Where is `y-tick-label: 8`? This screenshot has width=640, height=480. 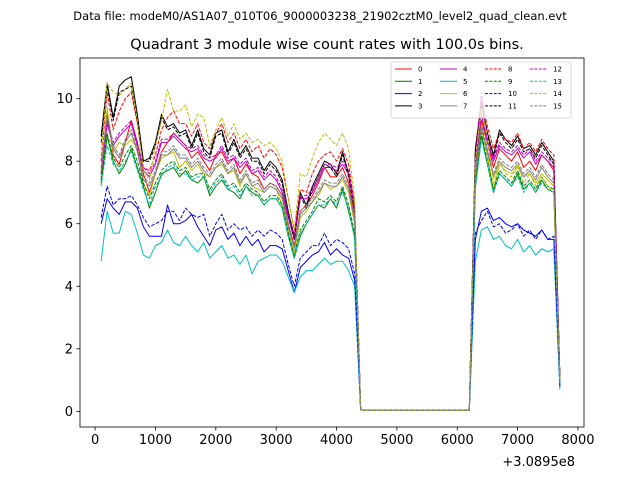
y-tick-label: 8 is located at coordinates (69, 162).